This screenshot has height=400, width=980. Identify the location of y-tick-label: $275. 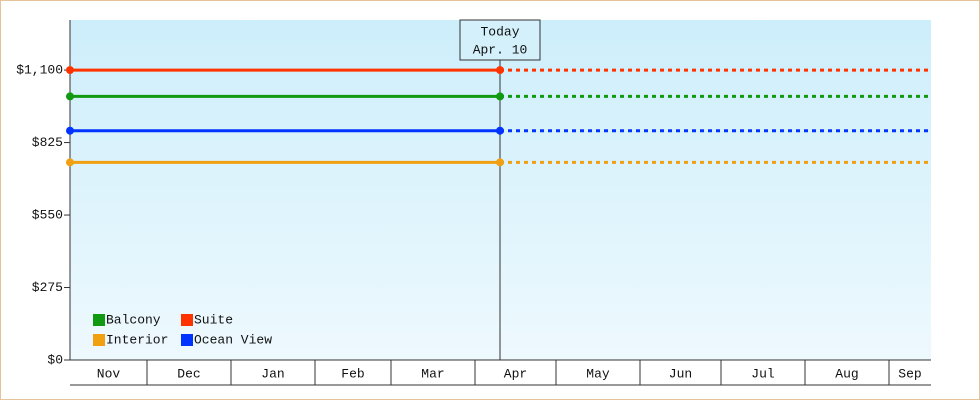
(47, 287).